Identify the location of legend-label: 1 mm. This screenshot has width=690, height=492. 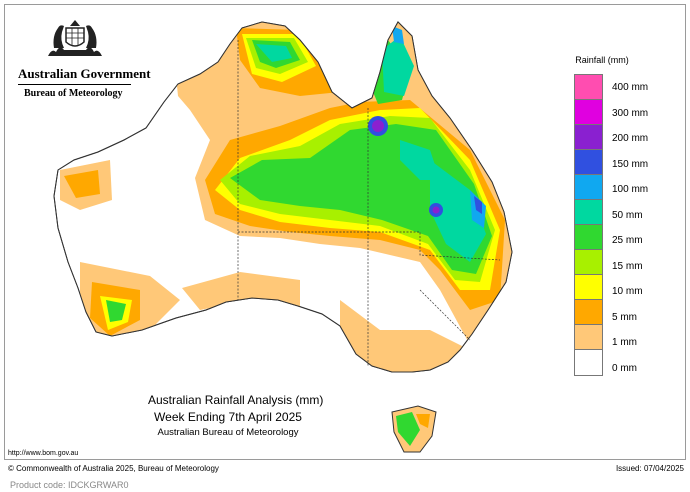
(624, 342).